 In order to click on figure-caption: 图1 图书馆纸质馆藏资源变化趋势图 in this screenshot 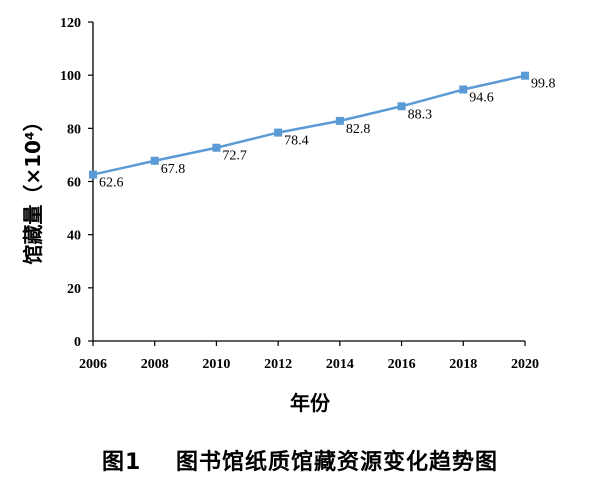, I will do `click(300, 462)`.